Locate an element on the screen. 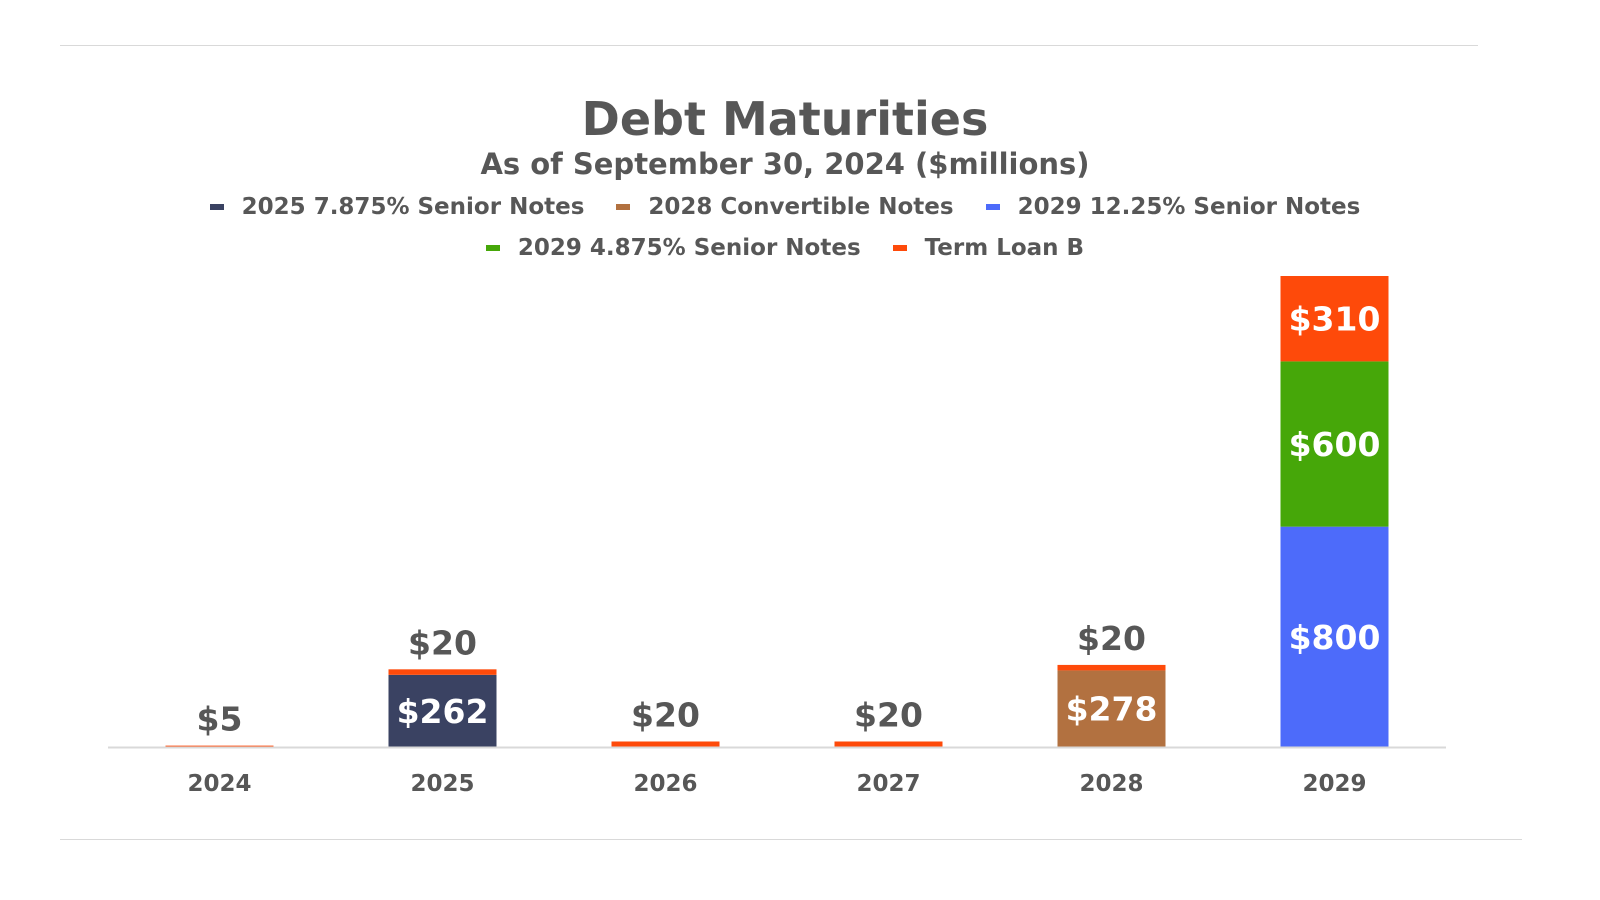 Image resolution: width=1600 pixels, height=900 pixels. legend-label: 2029 4.875% Senior Notes is located at coordinates (689, 248).